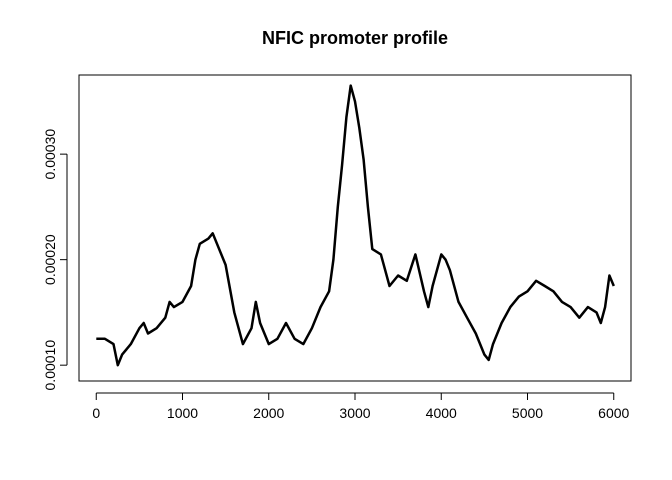  Describe the element at coordinates (354, 38) in the screenshot. I see `chart-title: NFIC promoter profile` at that location.